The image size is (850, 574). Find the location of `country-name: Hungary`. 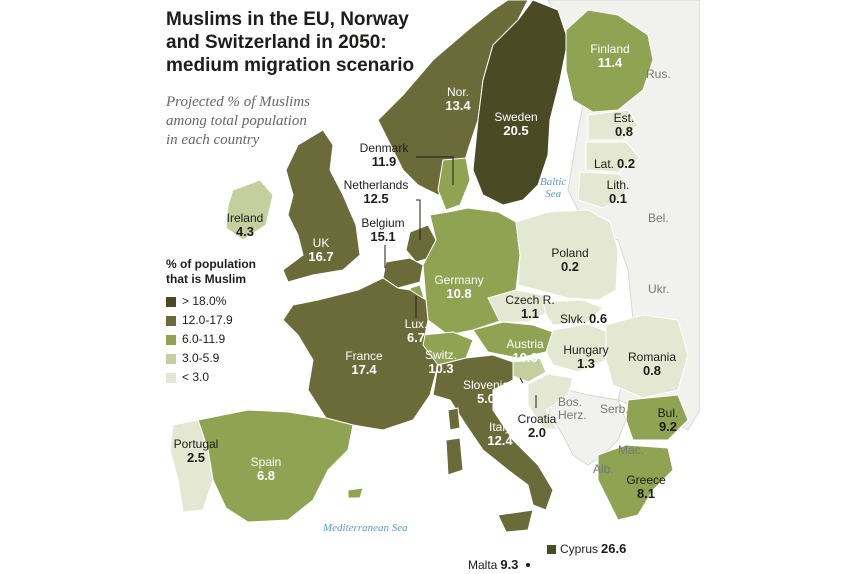

country-name: Hungary is located at coordinates (586, 350).